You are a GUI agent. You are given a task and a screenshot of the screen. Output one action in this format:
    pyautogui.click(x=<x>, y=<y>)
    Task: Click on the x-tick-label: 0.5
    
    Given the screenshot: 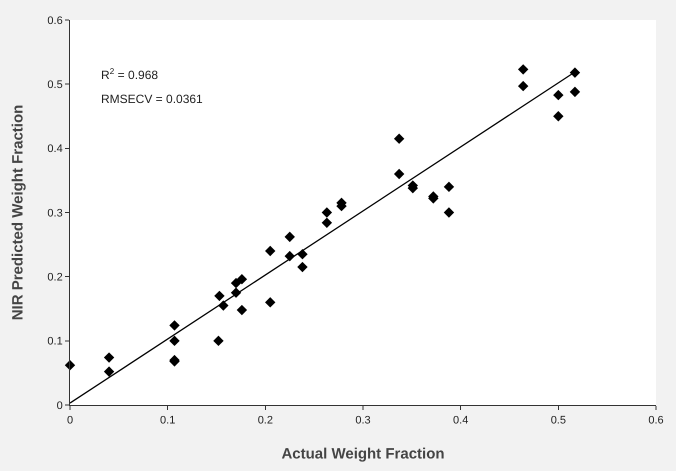 What is the action you would take?
    pyautogui.click(x=558, y=420)
    